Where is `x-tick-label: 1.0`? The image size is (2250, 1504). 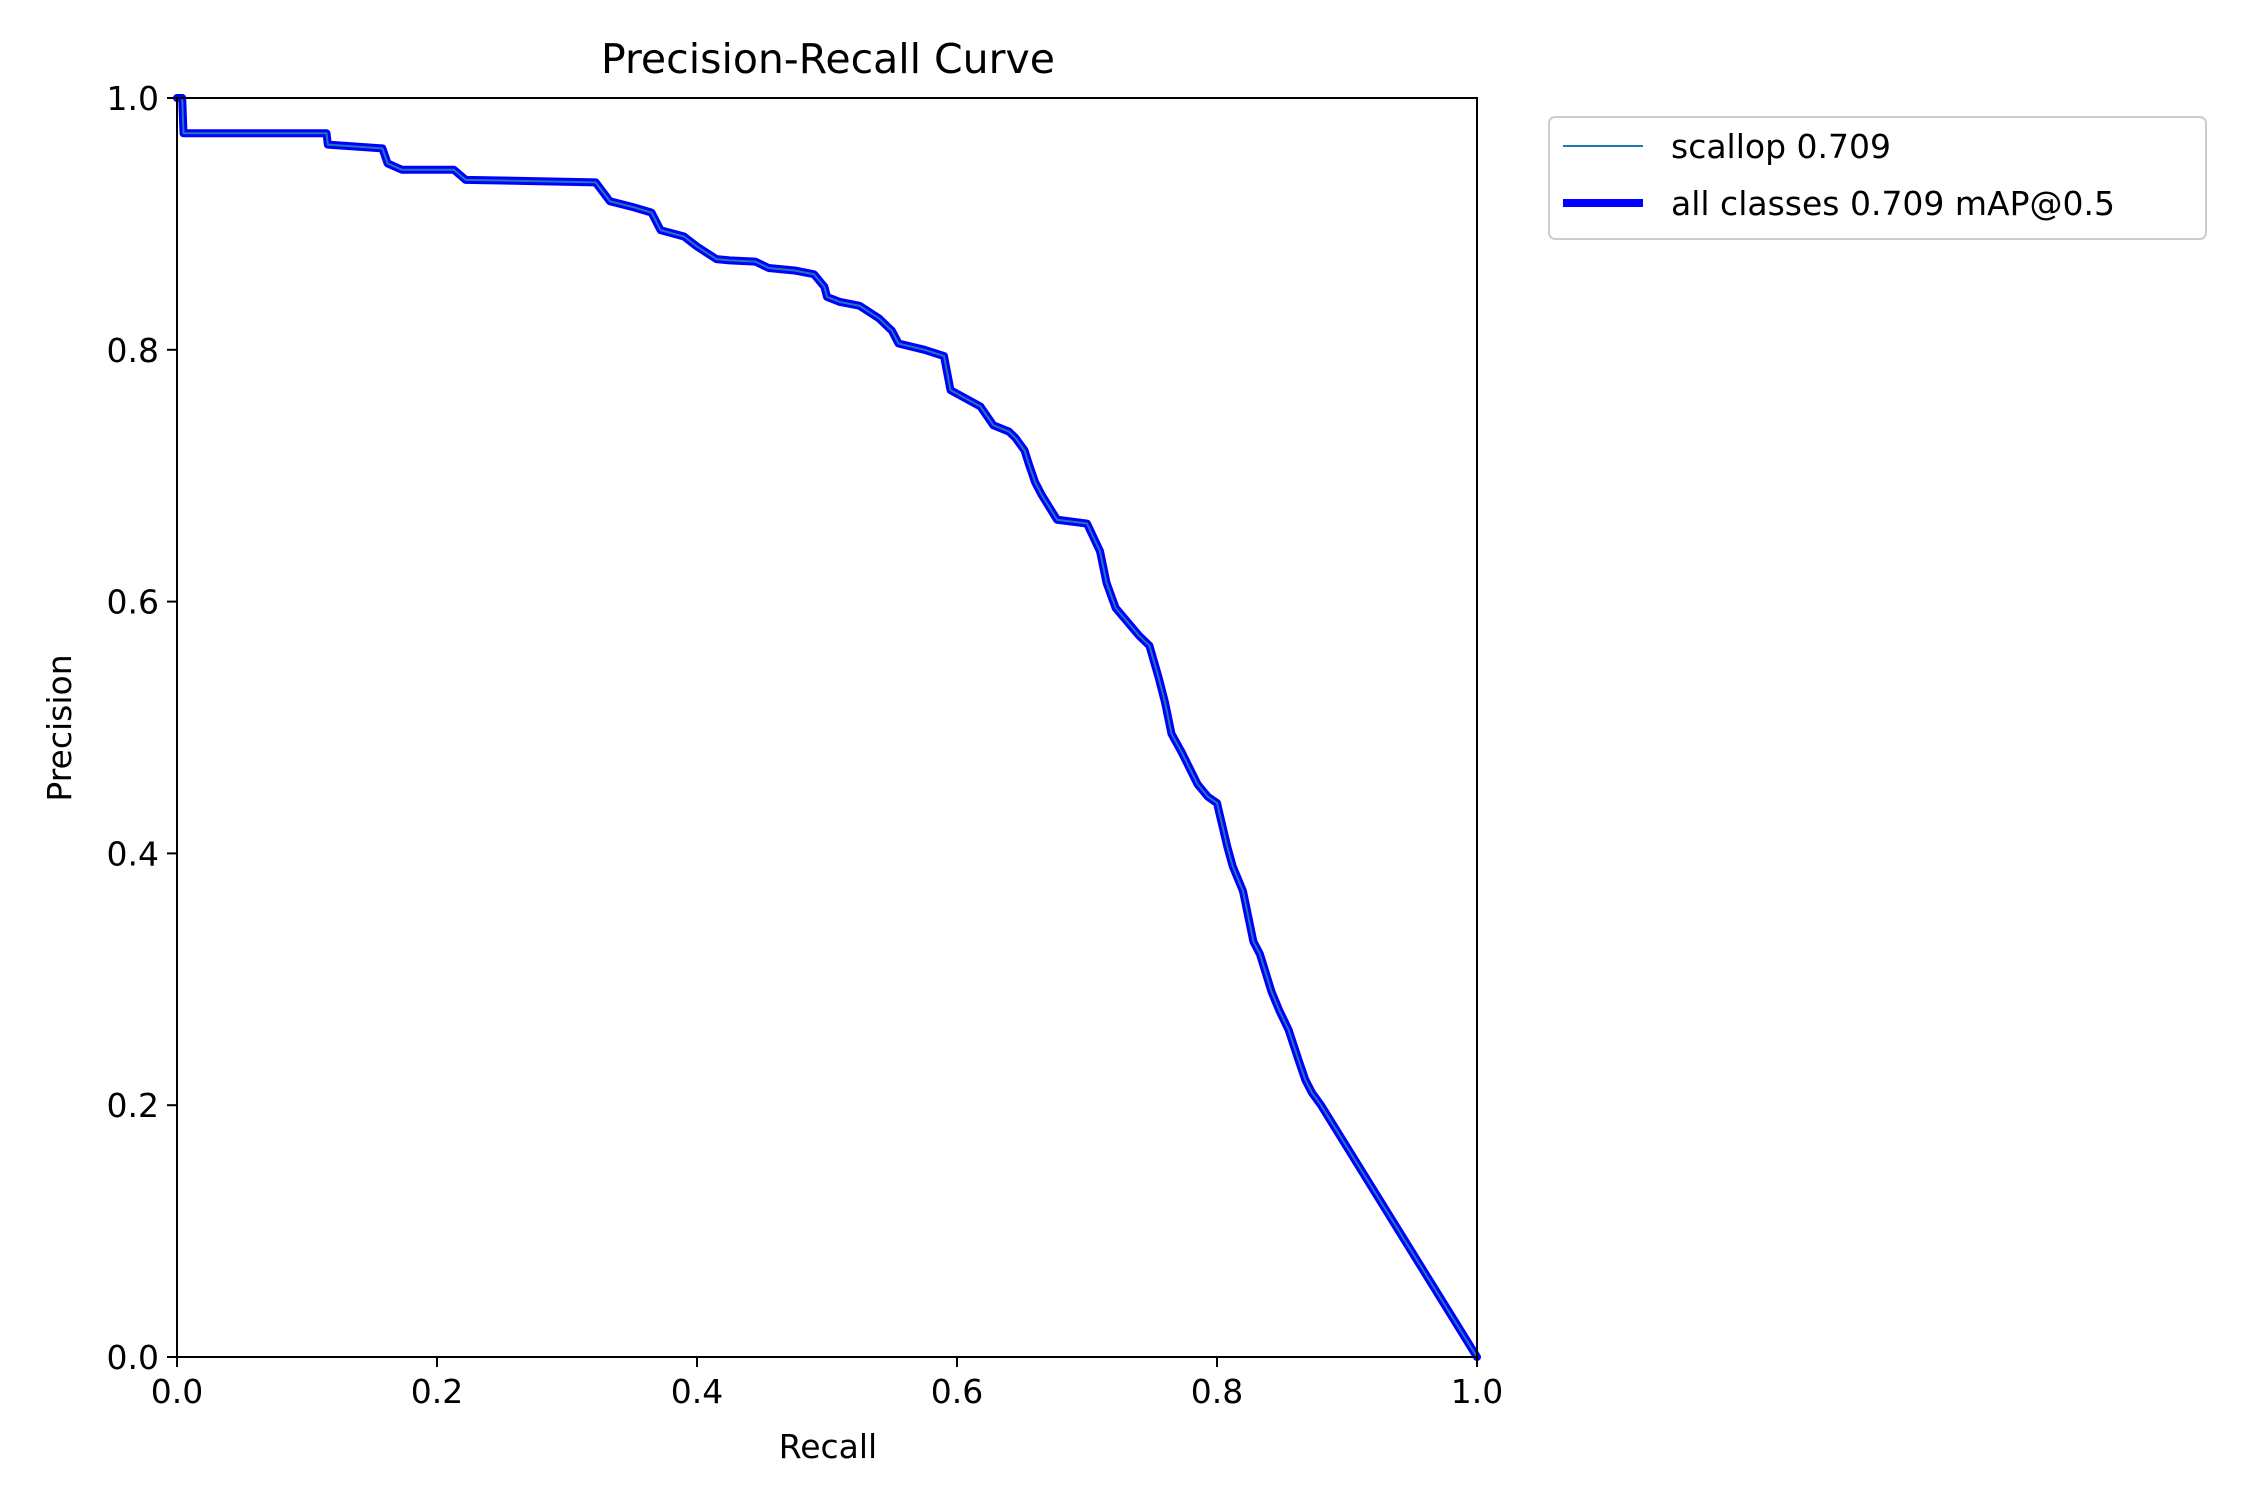
x-tick-label: 1.0 is located at coordinates (1477, 1391).